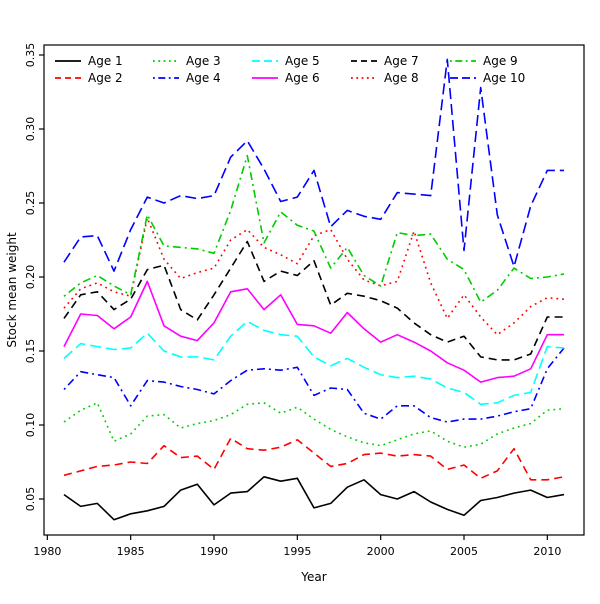 The height and width of the screenshot is (604, 600). I want to click on x-tick-label: 2010, so click(547, 551).